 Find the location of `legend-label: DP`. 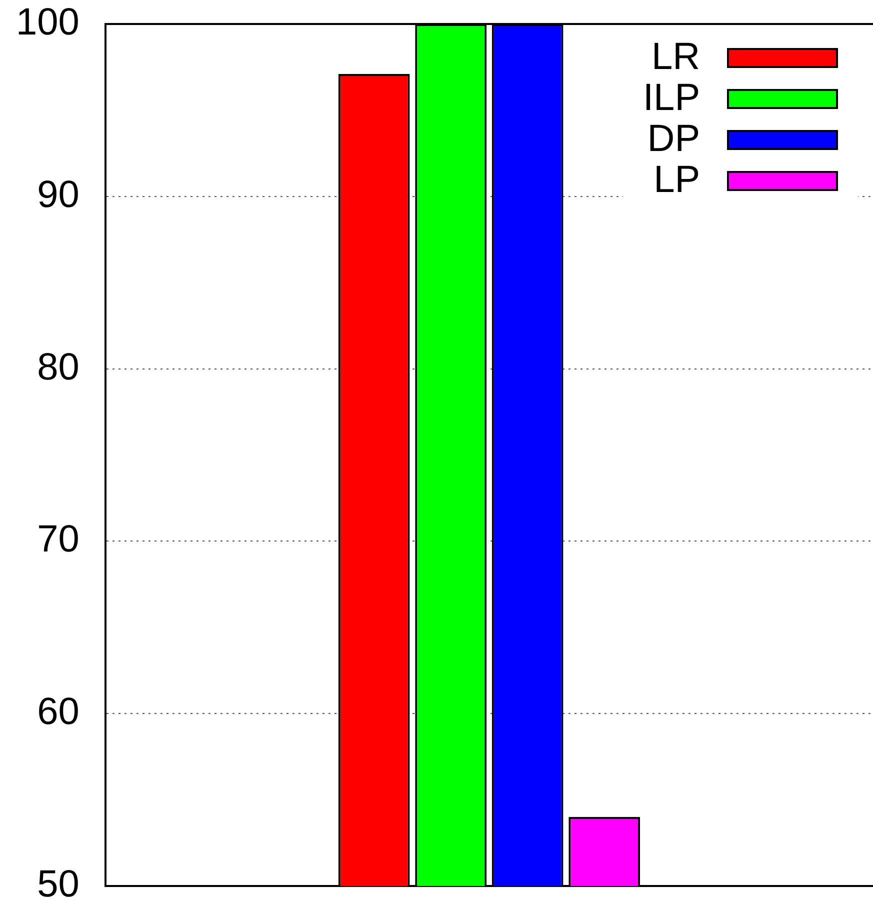

legend-label: DP is located at coordinates (673, 139).